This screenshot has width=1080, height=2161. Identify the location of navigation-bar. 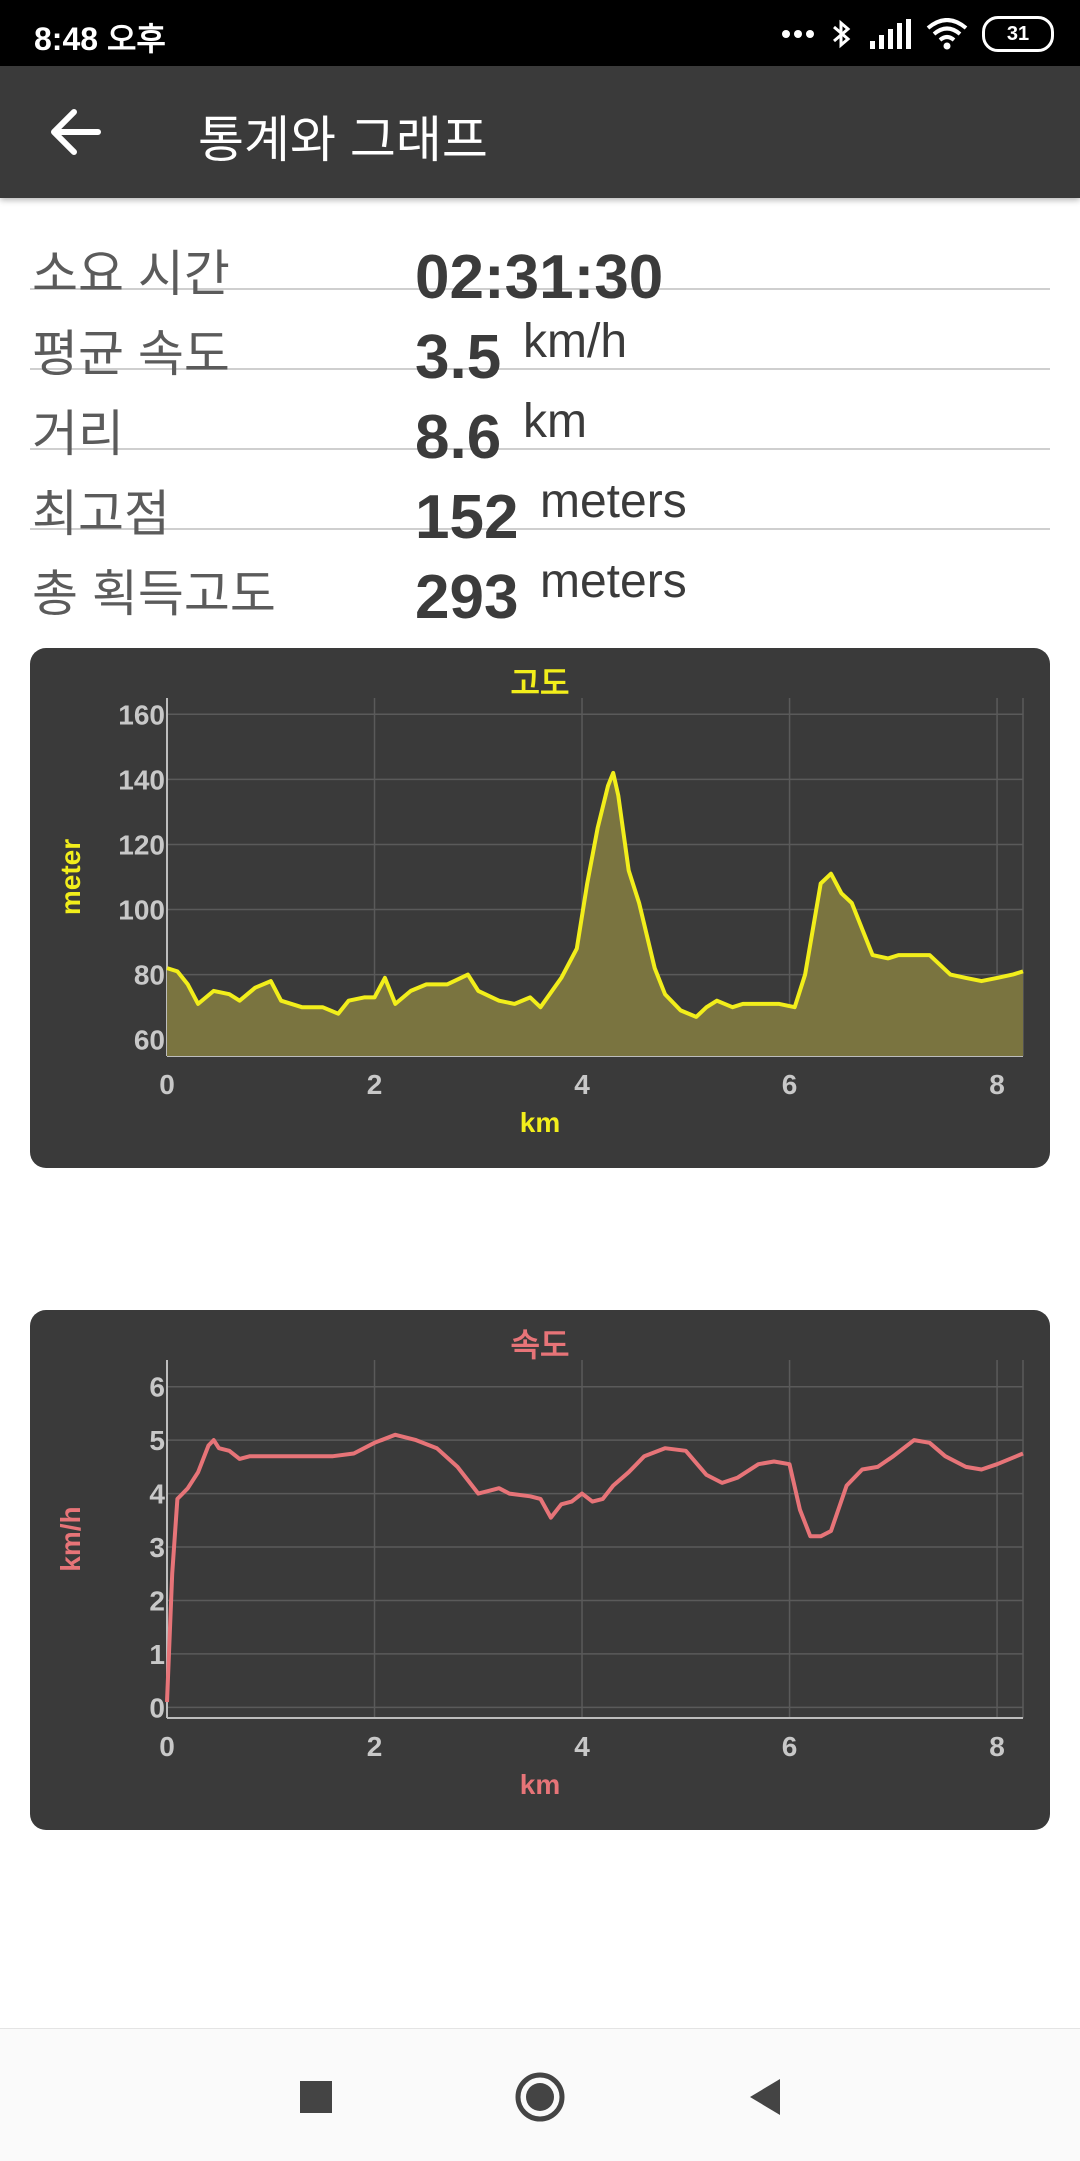
(540, 2094).